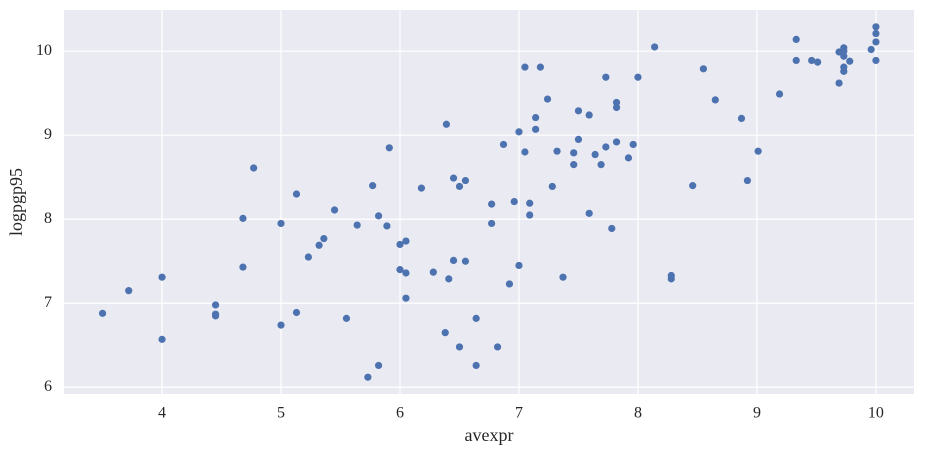 This screenshot has width=925, height=457. What do you see at coordinates (757, 413) in the screenshot?
I see `x-tick-label: 9` at bounding box center [757, 413].